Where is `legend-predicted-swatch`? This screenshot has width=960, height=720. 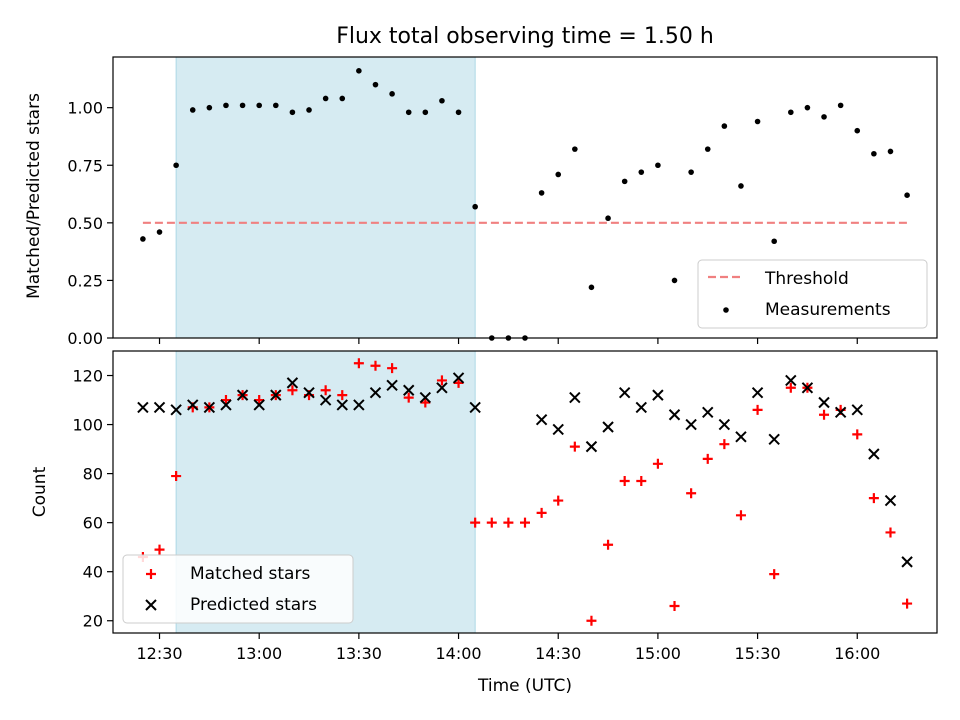 legend-predicted-swatch is located at coordinates (151, 605).